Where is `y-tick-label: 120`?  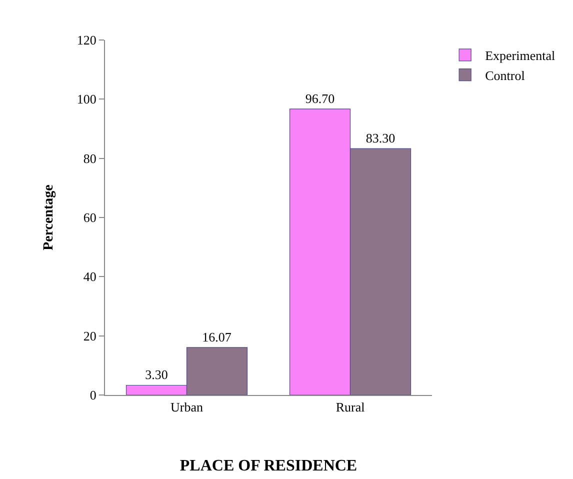
y-tick-label: 120 is located at coordinates (86, 40).